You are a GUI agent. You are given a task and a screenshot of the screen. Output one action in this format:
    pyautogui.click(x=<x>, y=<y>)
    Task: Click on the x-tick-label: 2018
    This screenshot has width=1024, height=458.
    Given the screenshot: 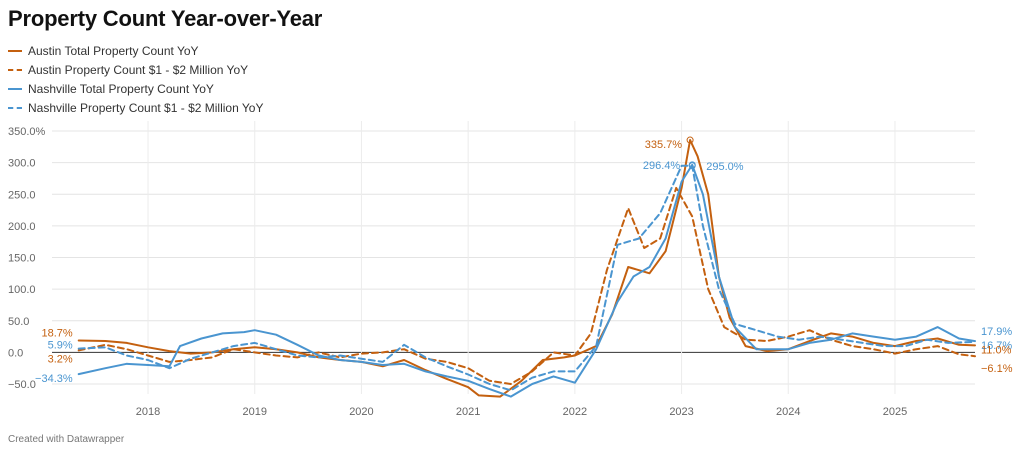 What is the action you would take?
    pyautogui.click(x=148, y=412)
    